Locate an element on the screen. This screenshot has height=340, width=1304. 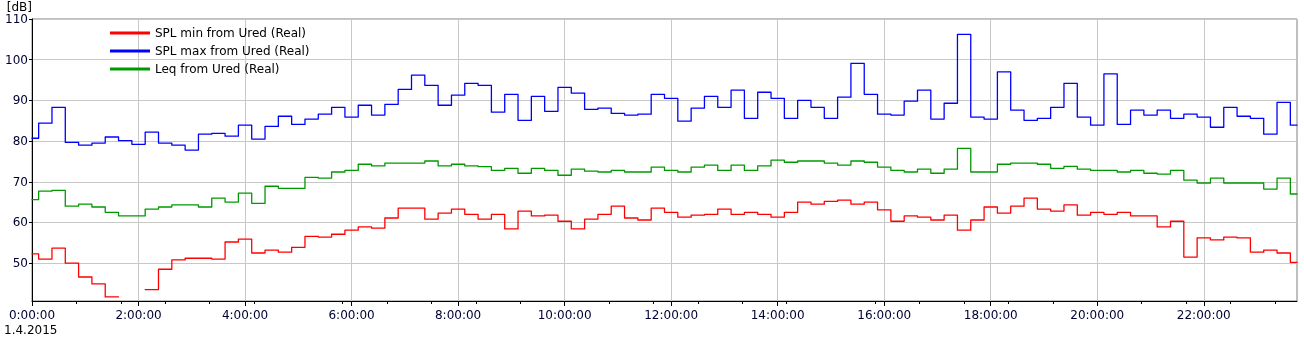
legend-label: SPL max from Ured (Real) is located at coordinates (232, 51).